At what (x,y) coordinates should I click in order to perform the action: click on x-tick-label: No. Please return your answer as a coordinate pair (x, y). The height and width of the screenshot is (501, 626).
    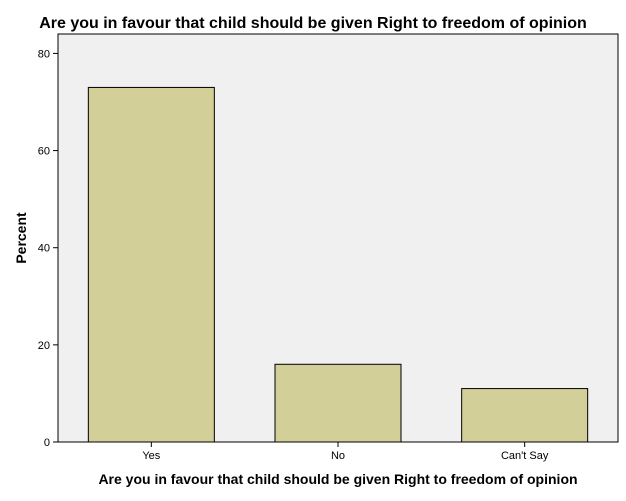
    Looking at the image, I should click on (338, 456).